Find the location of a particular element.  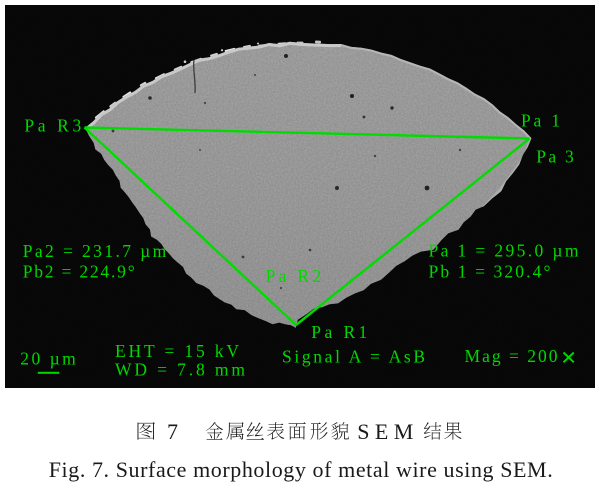

svg-text: Mag = 200 is located at coordinates (511, 356).